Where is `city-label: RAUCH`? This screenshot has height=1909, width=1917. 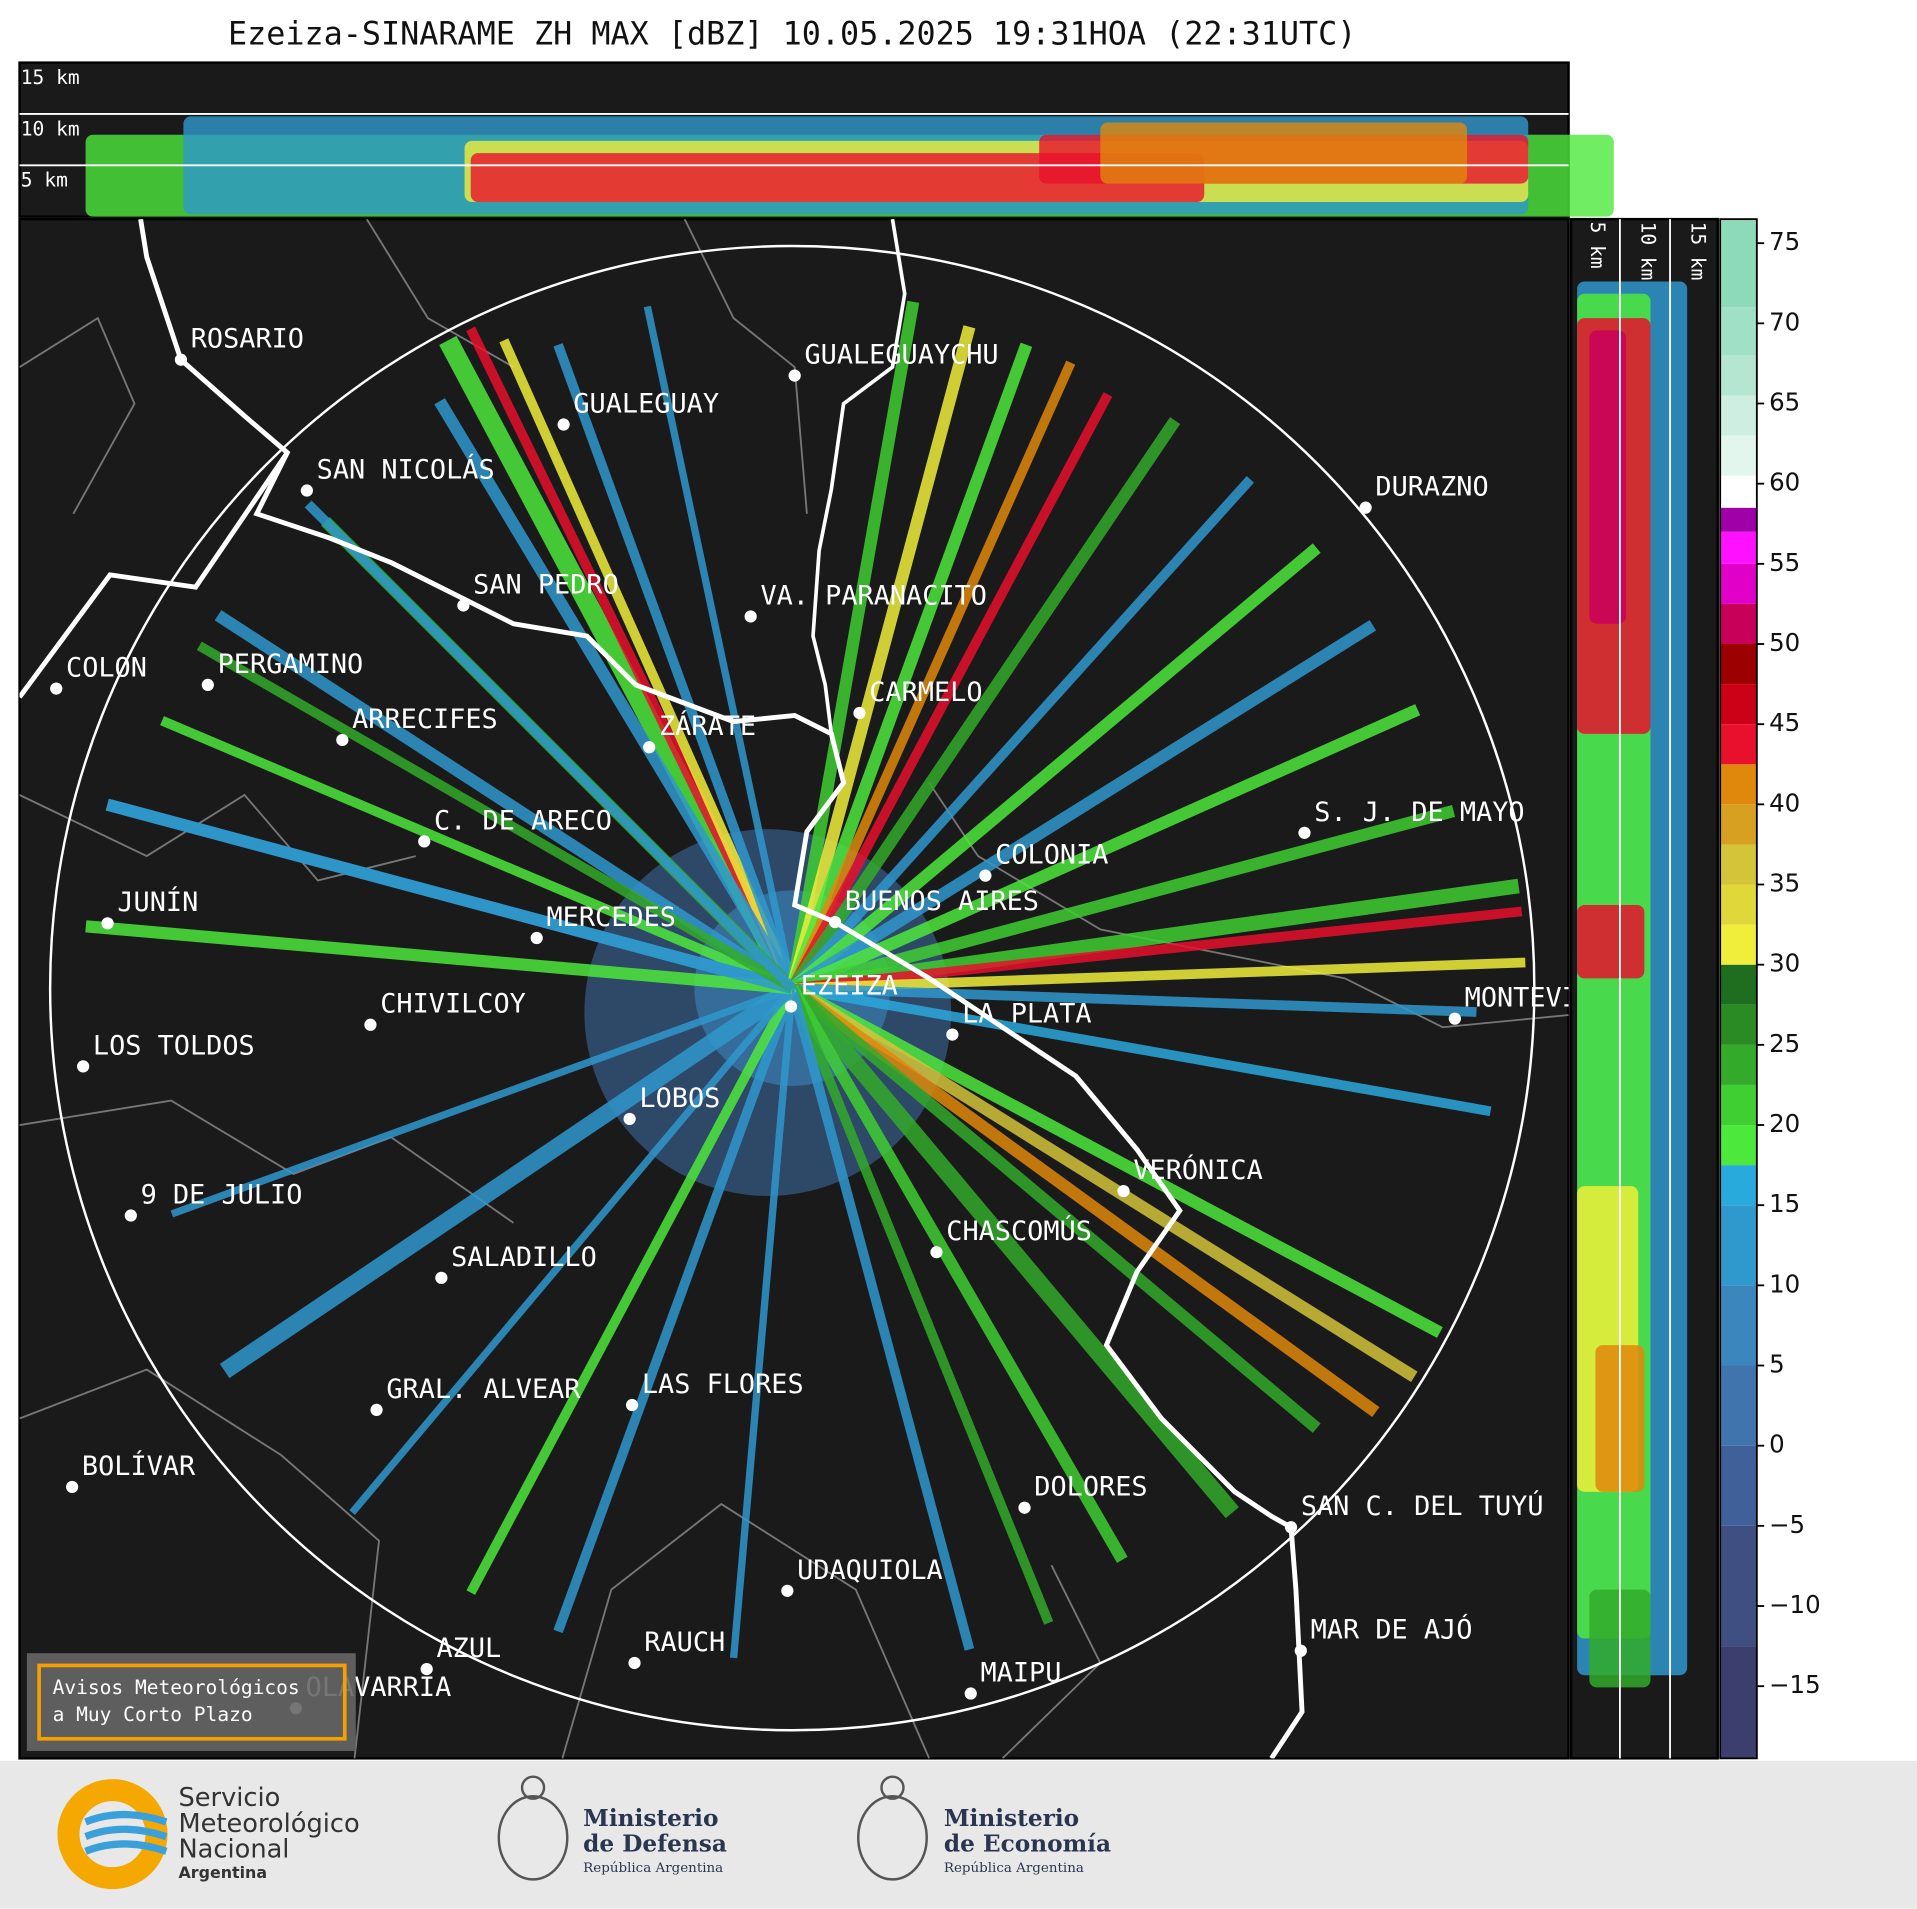
city-label: RAUCH is located at coordinates (684, 1642).